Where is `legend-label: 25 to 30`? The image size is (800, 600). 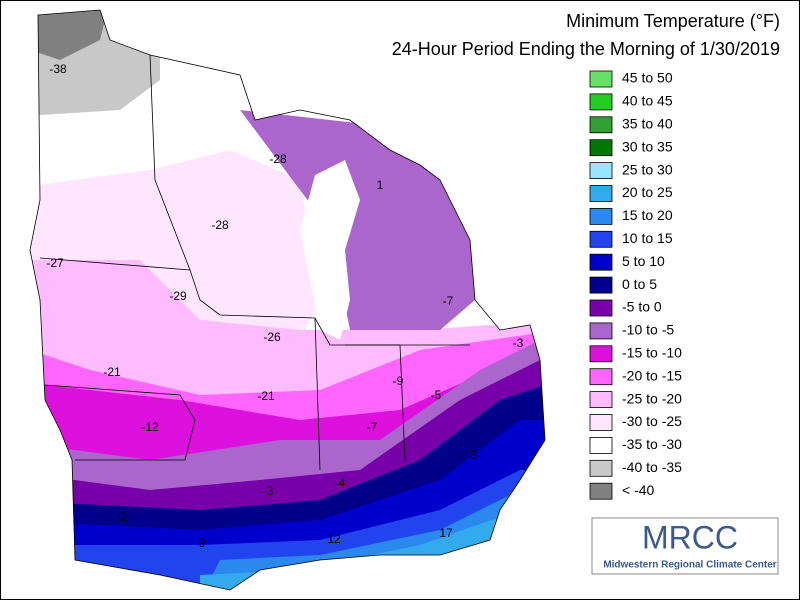 legend-label: 25 to 30 is located at coordinates (647, 169).